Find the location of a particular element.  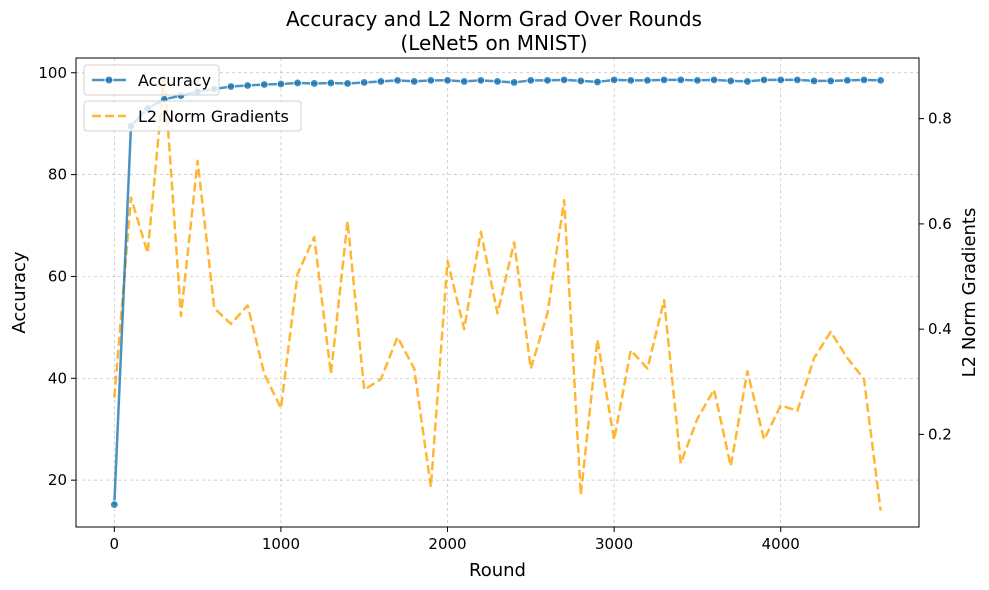

legend-accuracy: Accuracy is located at coordinates (151, 80).